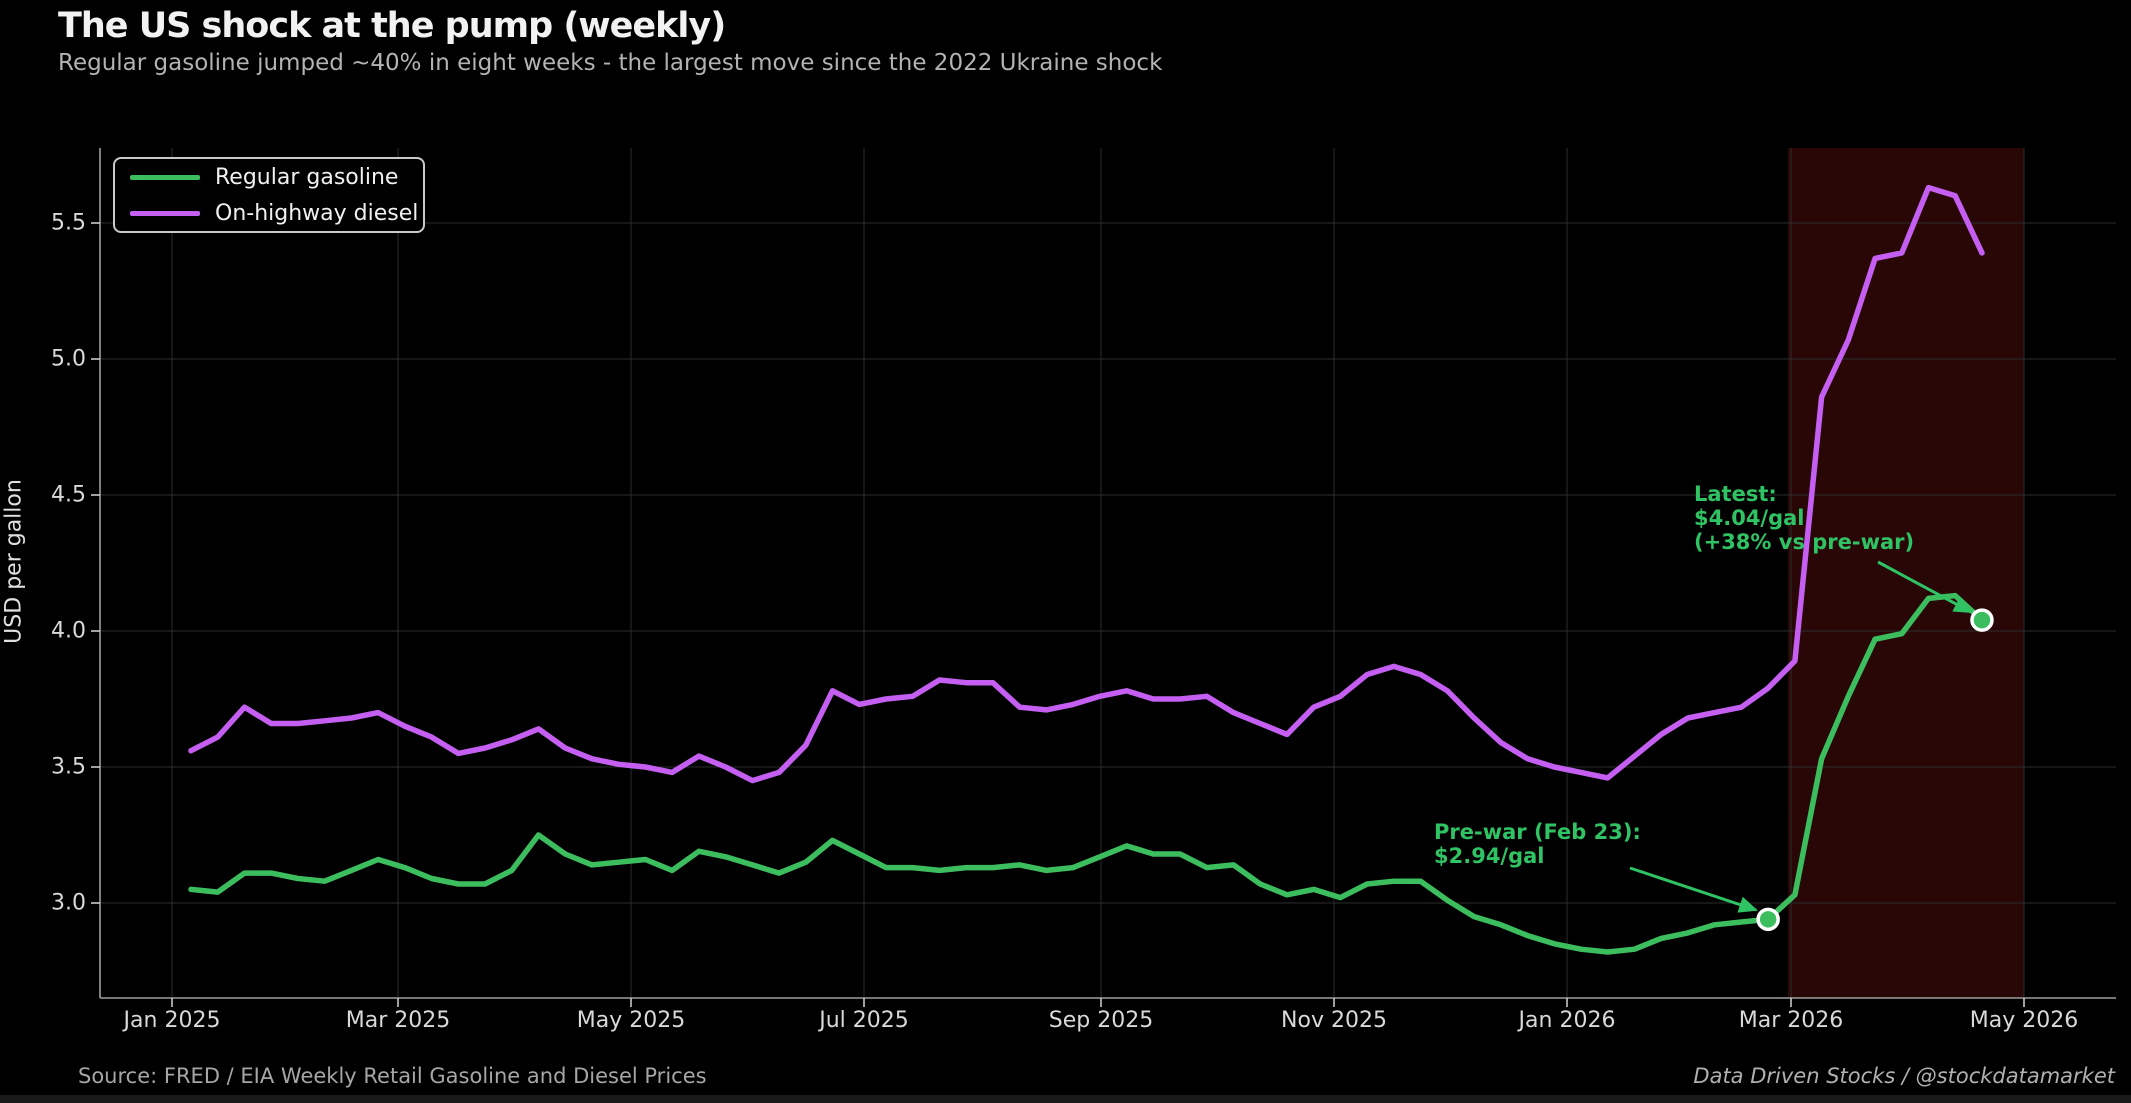 This screenshot has height=1103, width=2131. Describe the element at coordinates (1982, 620) in the screenshot. I see `marker-latest` at that location.